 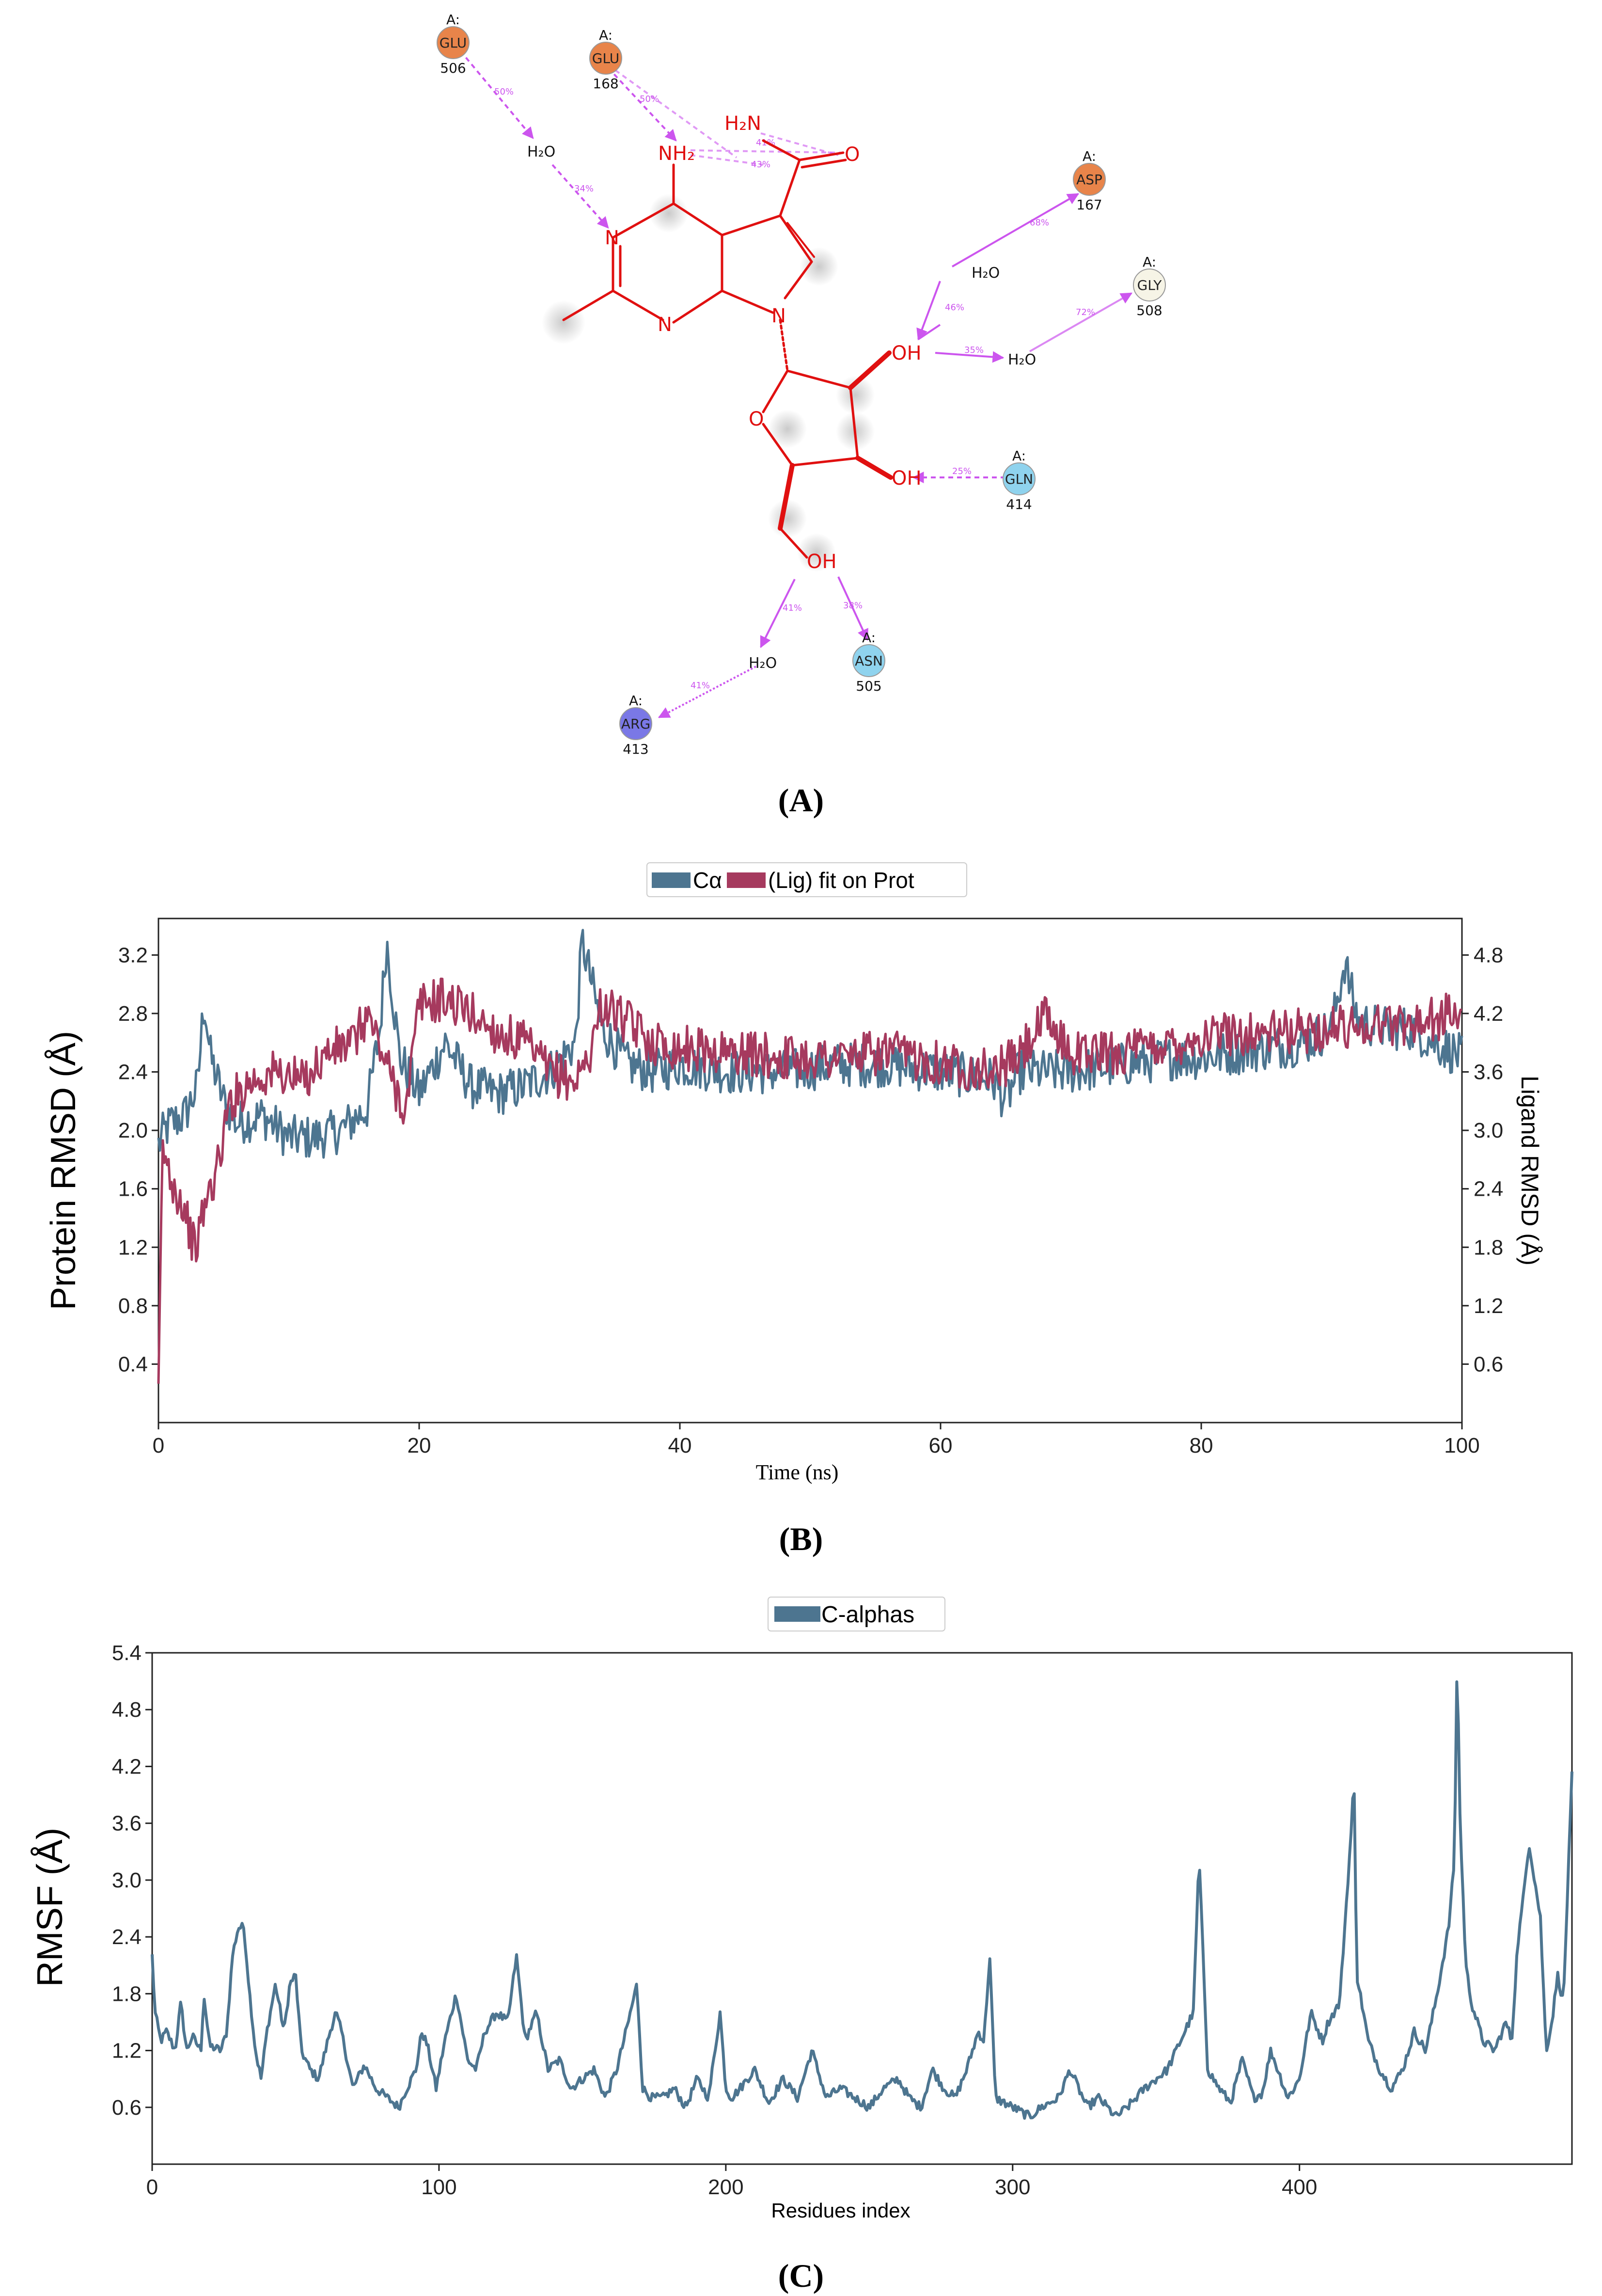 I want to click on y-tick-label: 1.2, so click(x=126, y=2051).